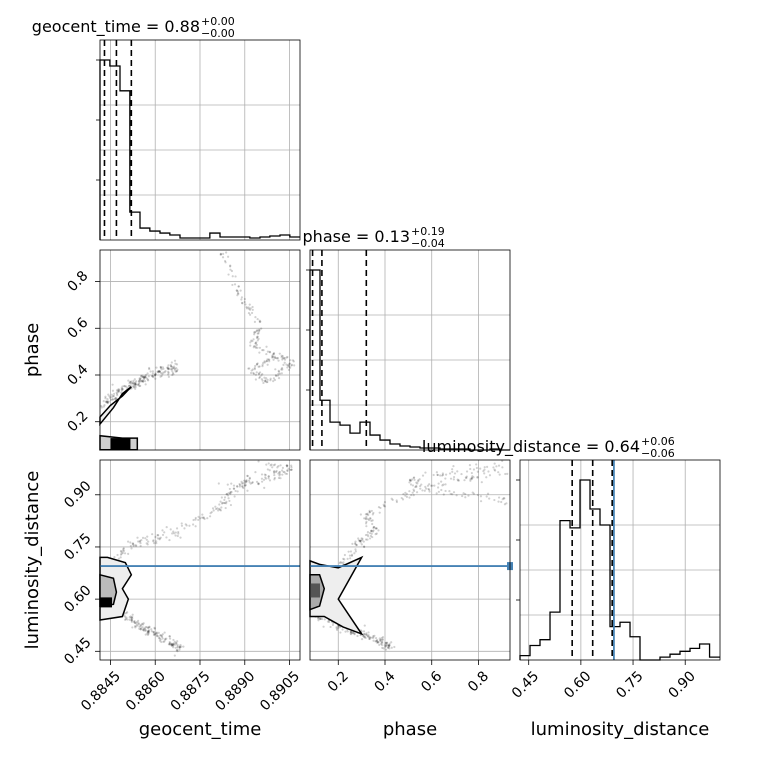 The image size is (760, 760). Describe the element at coordinates (531, 447) in the screenshot. I see `title-text: luminosity_distance = 0.64` at that location.